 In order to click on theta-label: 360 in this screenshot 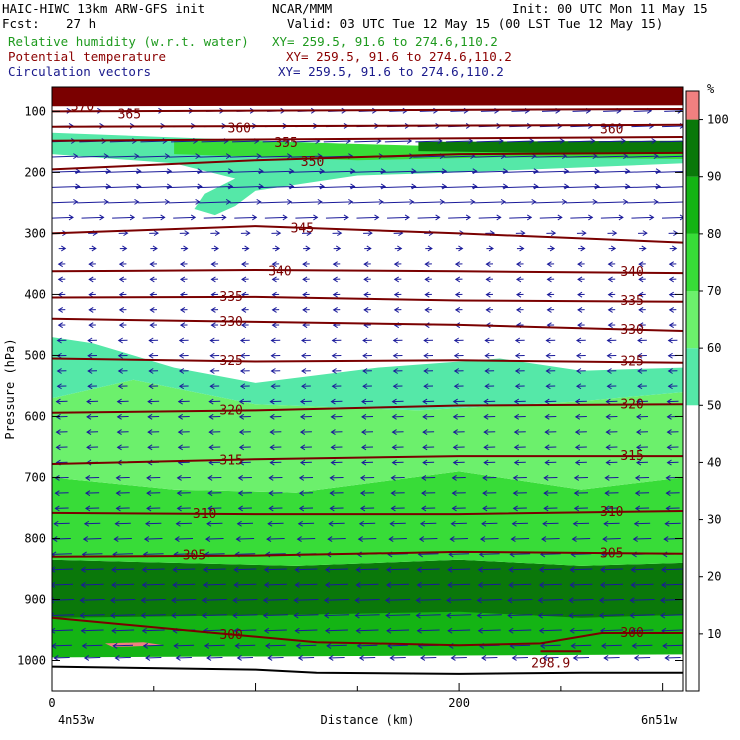, I will do `click(611, 130)`.